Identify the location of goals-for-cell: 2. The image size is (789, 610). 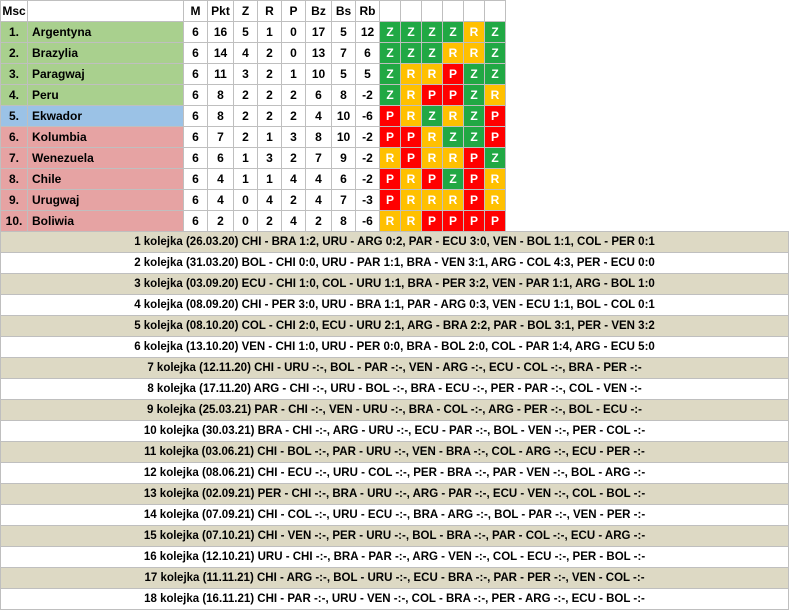
(318, 221).